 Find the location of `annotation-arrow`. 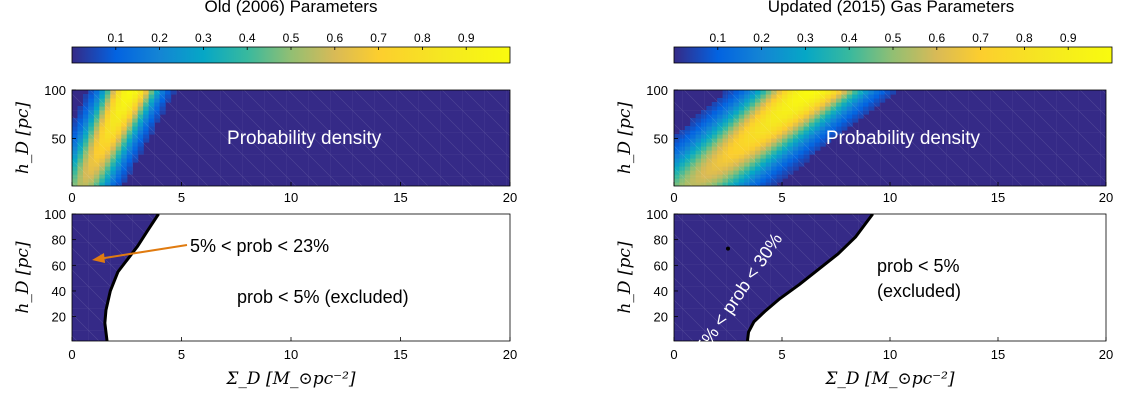

annotation-arrow is located at coordinates (143, 252).